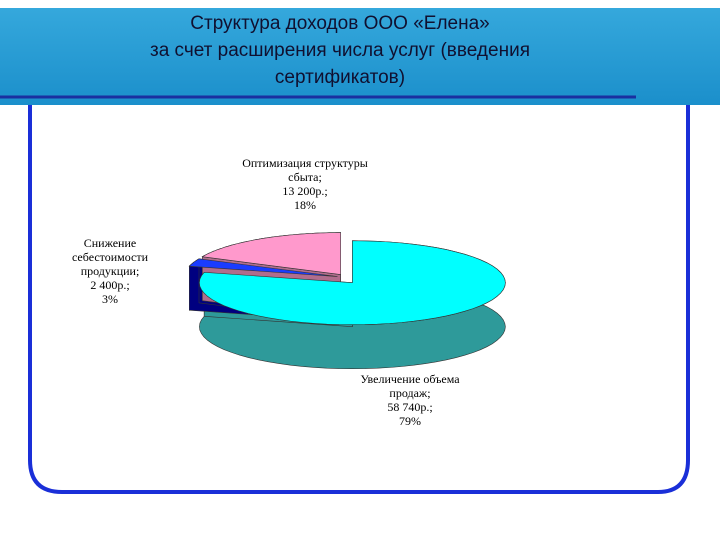 The image size is (720, 540). I want to click on slice-share: 3%, so click(110, 299).